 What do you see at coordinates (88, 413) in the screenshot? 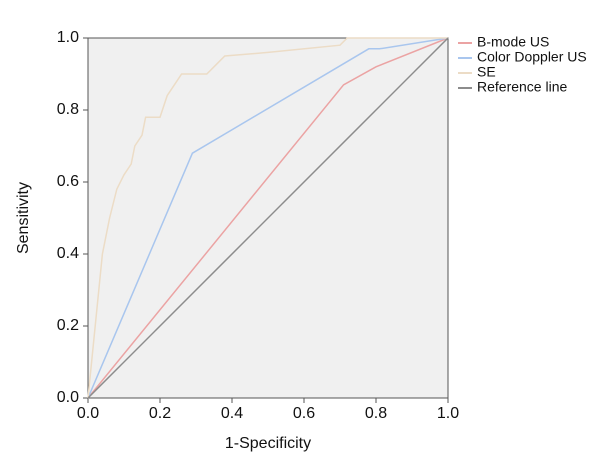
I see `x-tick-label: 0.0` at bounding box center [88, 413].